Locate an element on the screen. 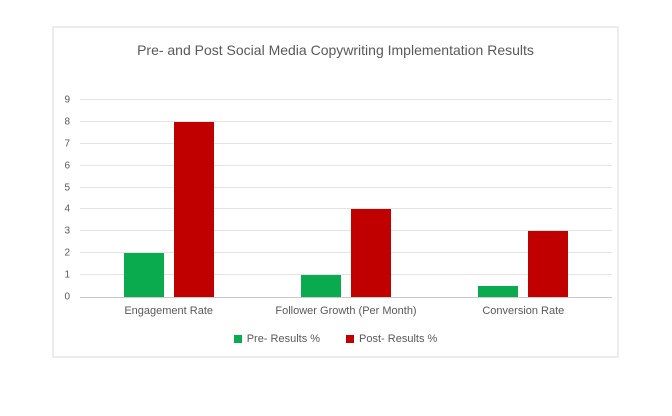 Image resolution: width=672 pixels, height=416 pixels. category-label: Engagement Rate is located at coordinates (168, 311).